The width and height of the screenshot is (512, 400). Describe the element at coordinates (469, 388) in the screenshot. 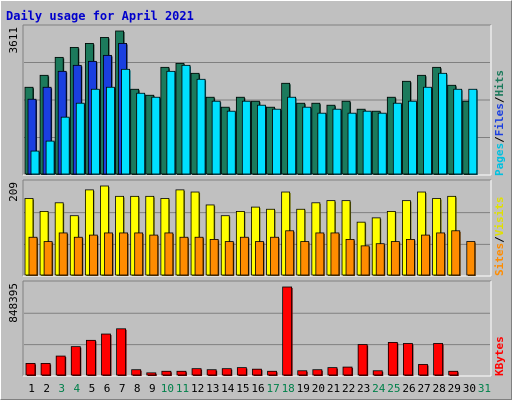

I see `x-tick-label: 30` at that location.